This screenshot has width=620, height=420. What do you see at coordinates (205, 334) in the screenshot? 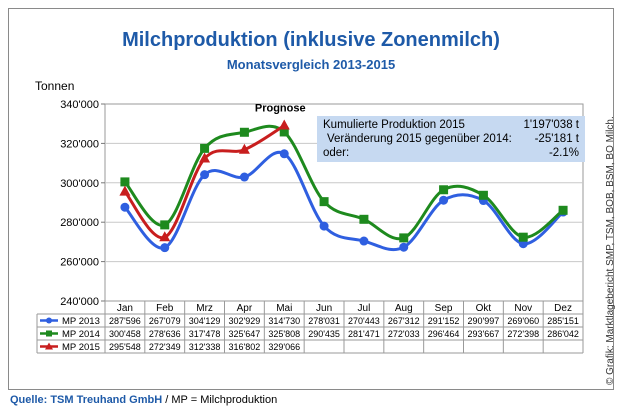
I see `data-label: 317'478` at bounding box center [205, 334].